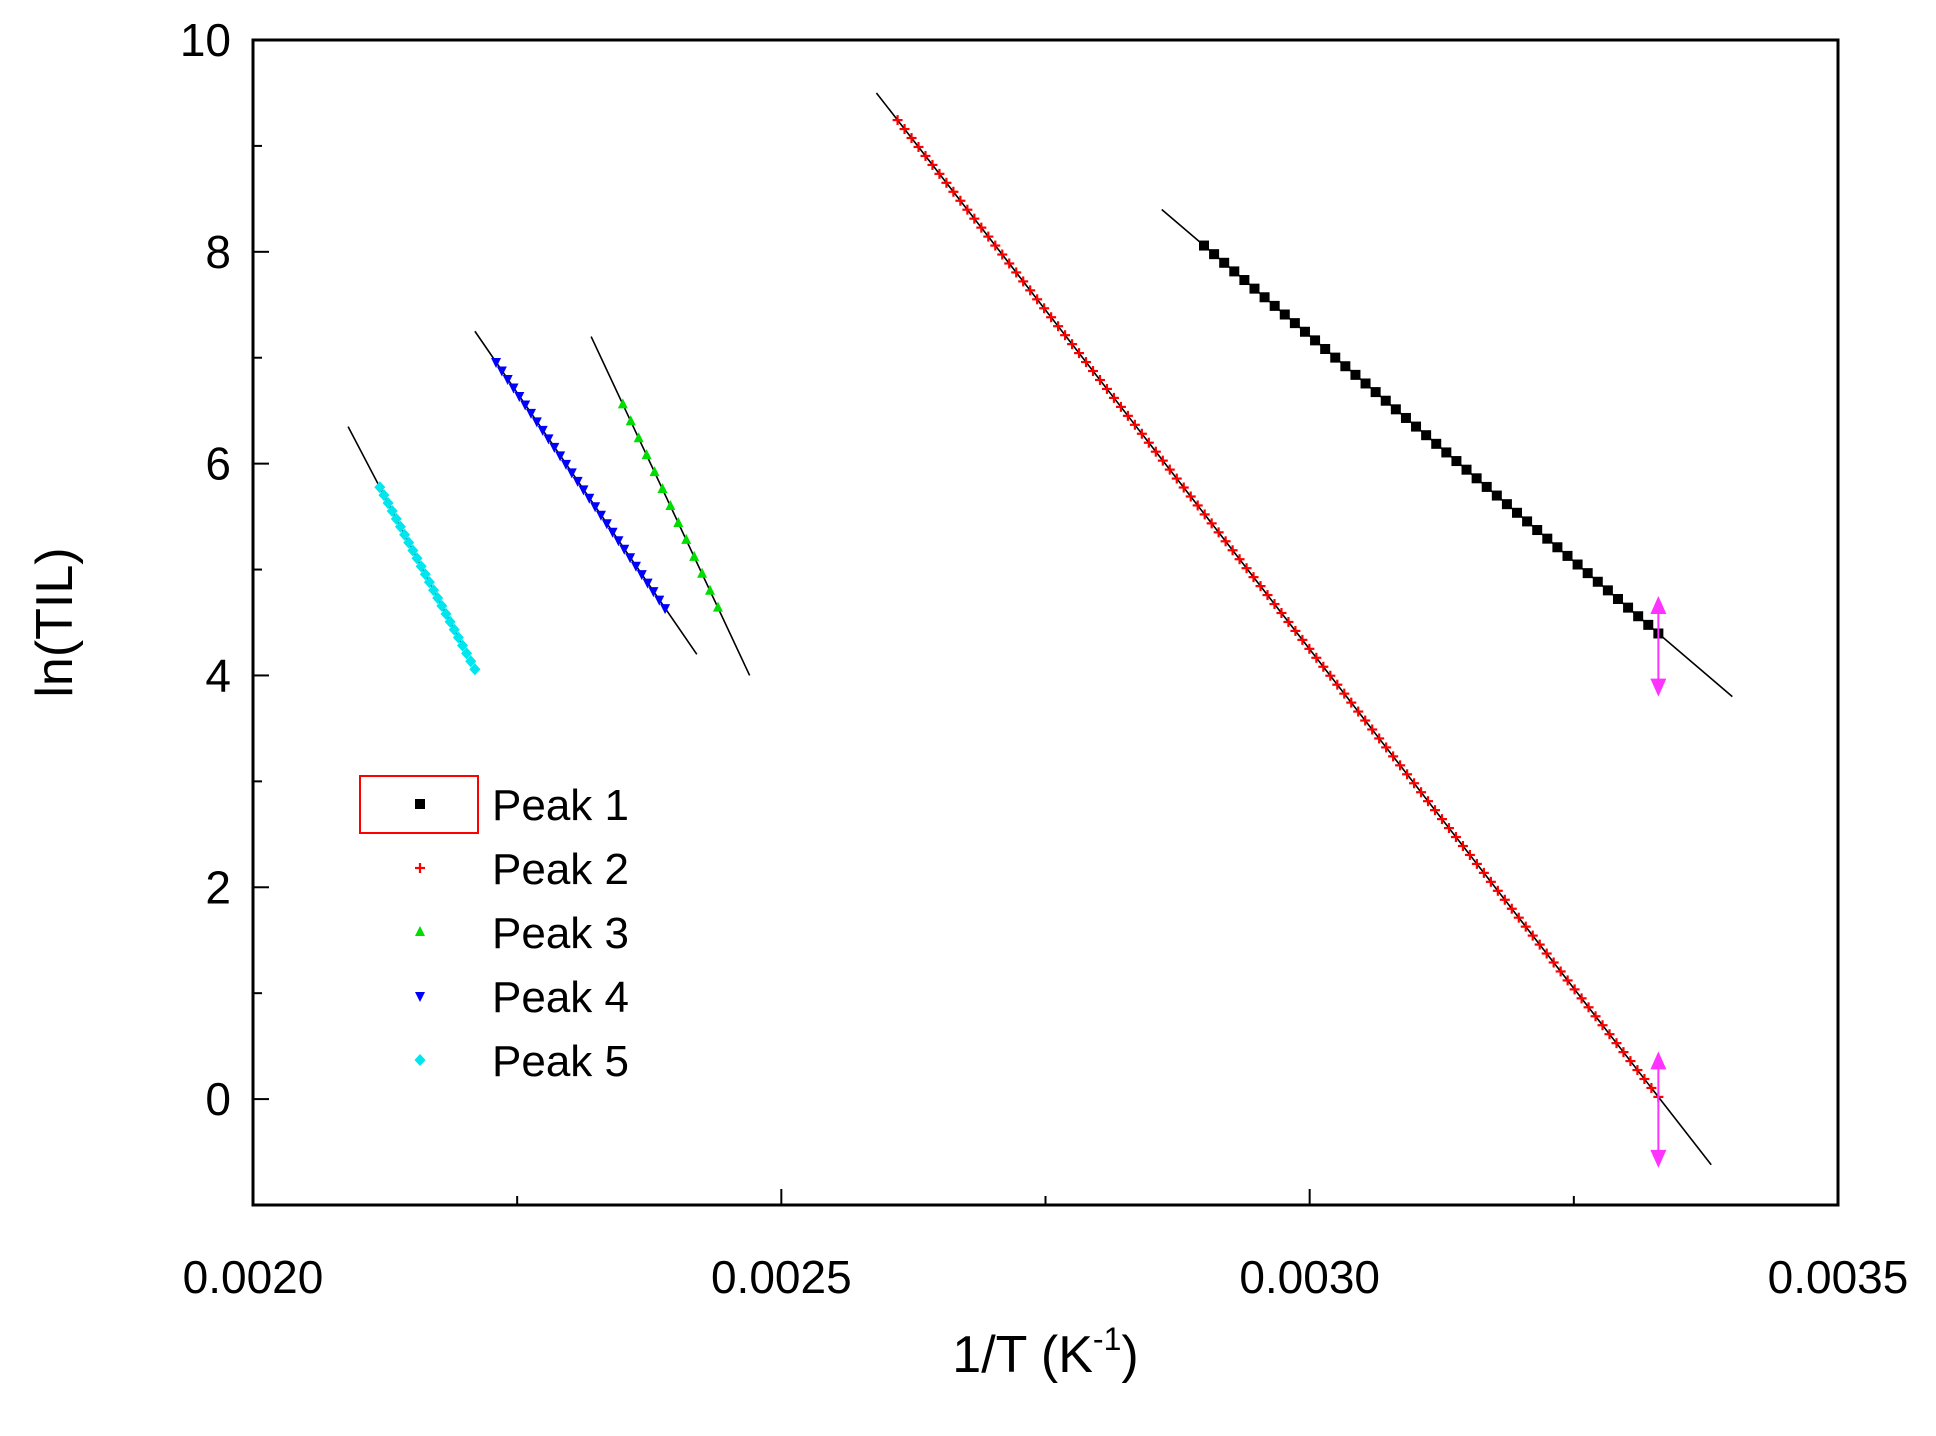 This screenshot has width=1936, height=1436. I want to click on legend-label: Peak 5, so click(560, 1061).